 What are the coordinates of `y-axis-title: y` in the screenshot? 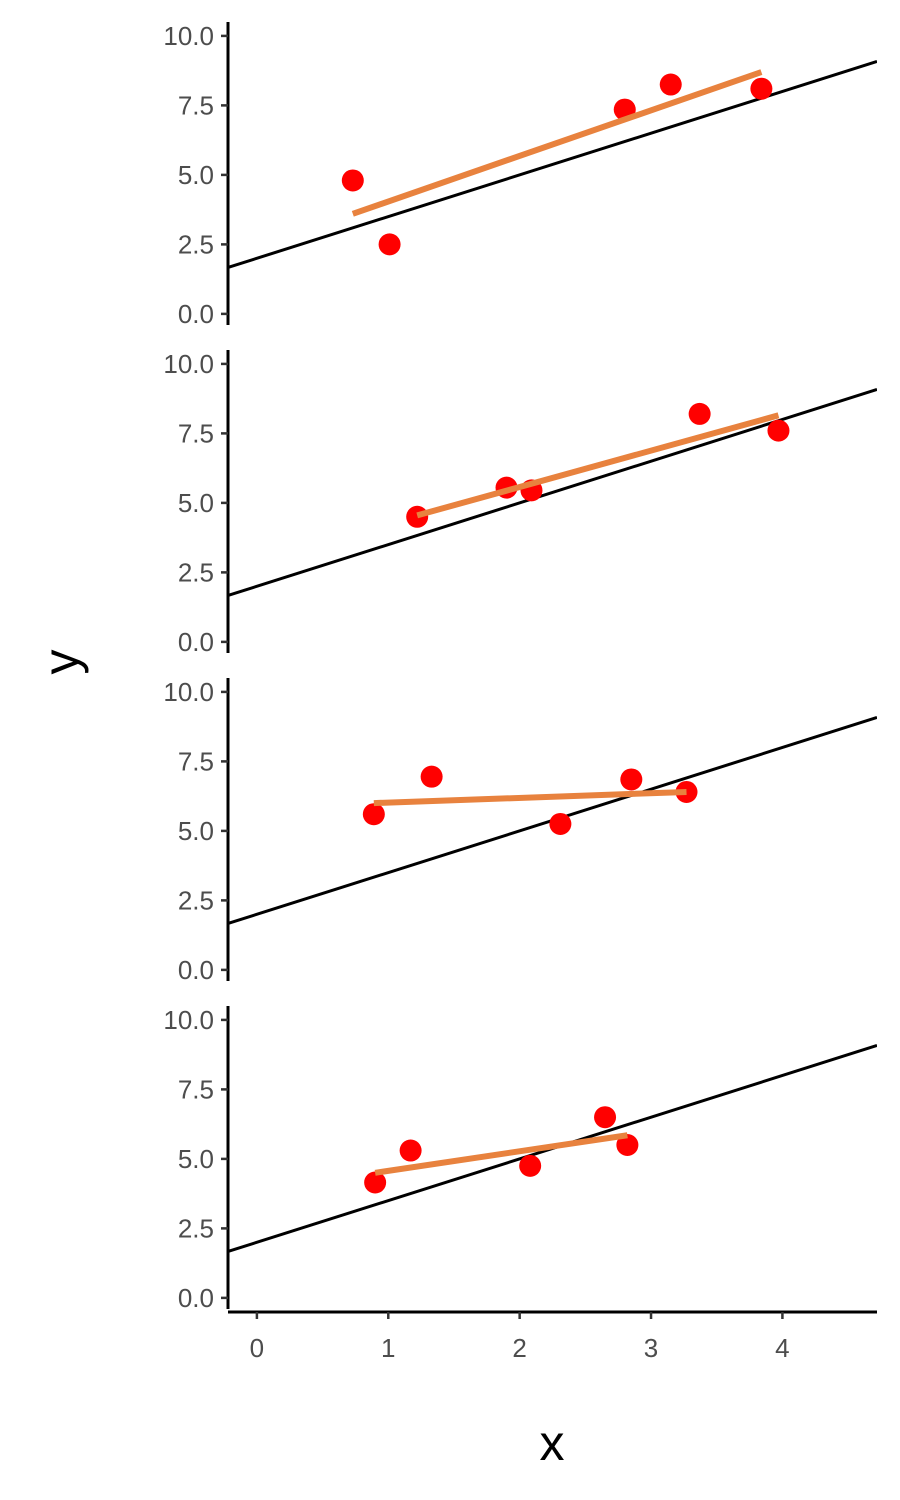 It's located at (61, 662).